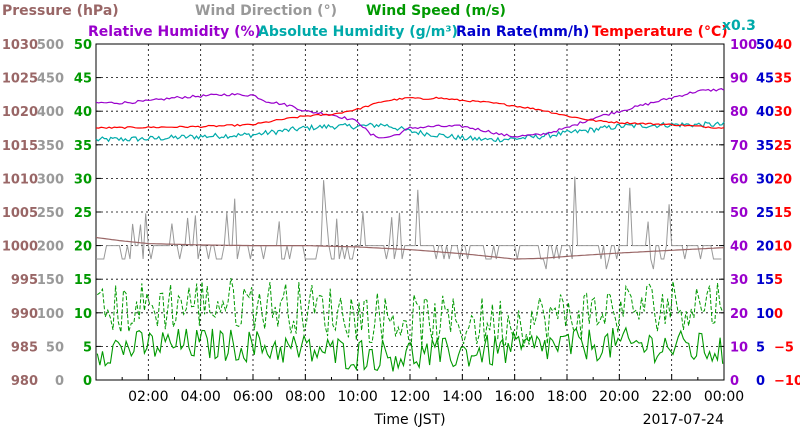 The height and width of the screenshot is (434, 800). Describe the element at coordinates (739, 347) in the screenshot. I see `relative-humidity-tick: 10` at that location.